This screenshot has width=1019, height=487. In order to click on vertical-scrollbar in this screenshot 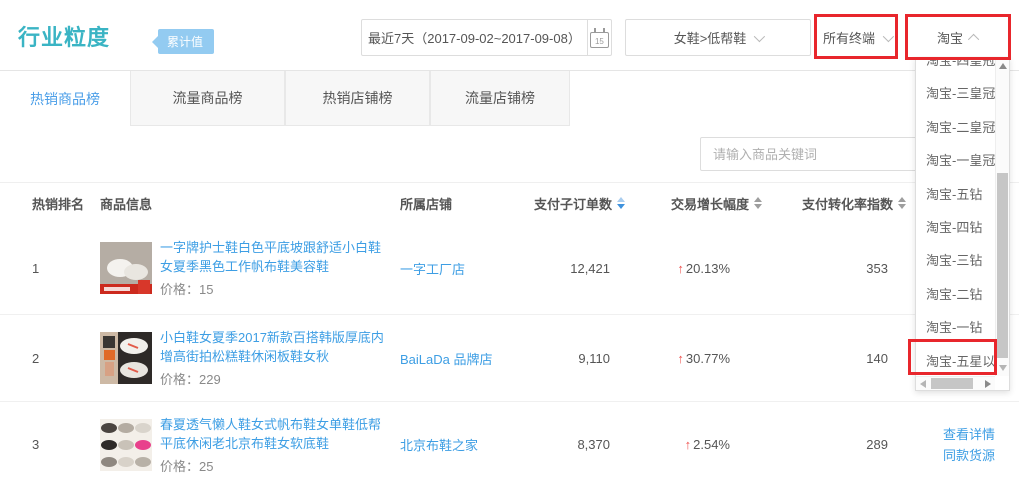, I will do `click(1002, 217)`.